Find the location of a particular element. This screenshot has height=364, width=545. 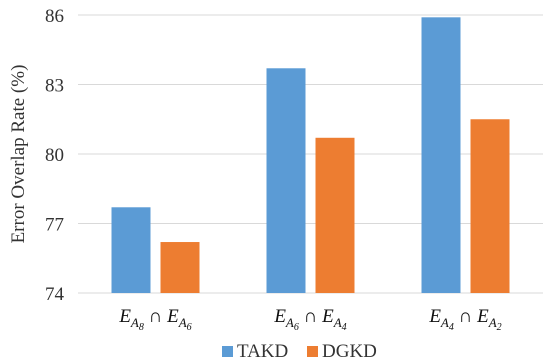

x-axis-categories: EA8 ∩ EA6 EA6 ∩ EA4 EA4 ∩ EA2 is located at coordinates (309, 319).